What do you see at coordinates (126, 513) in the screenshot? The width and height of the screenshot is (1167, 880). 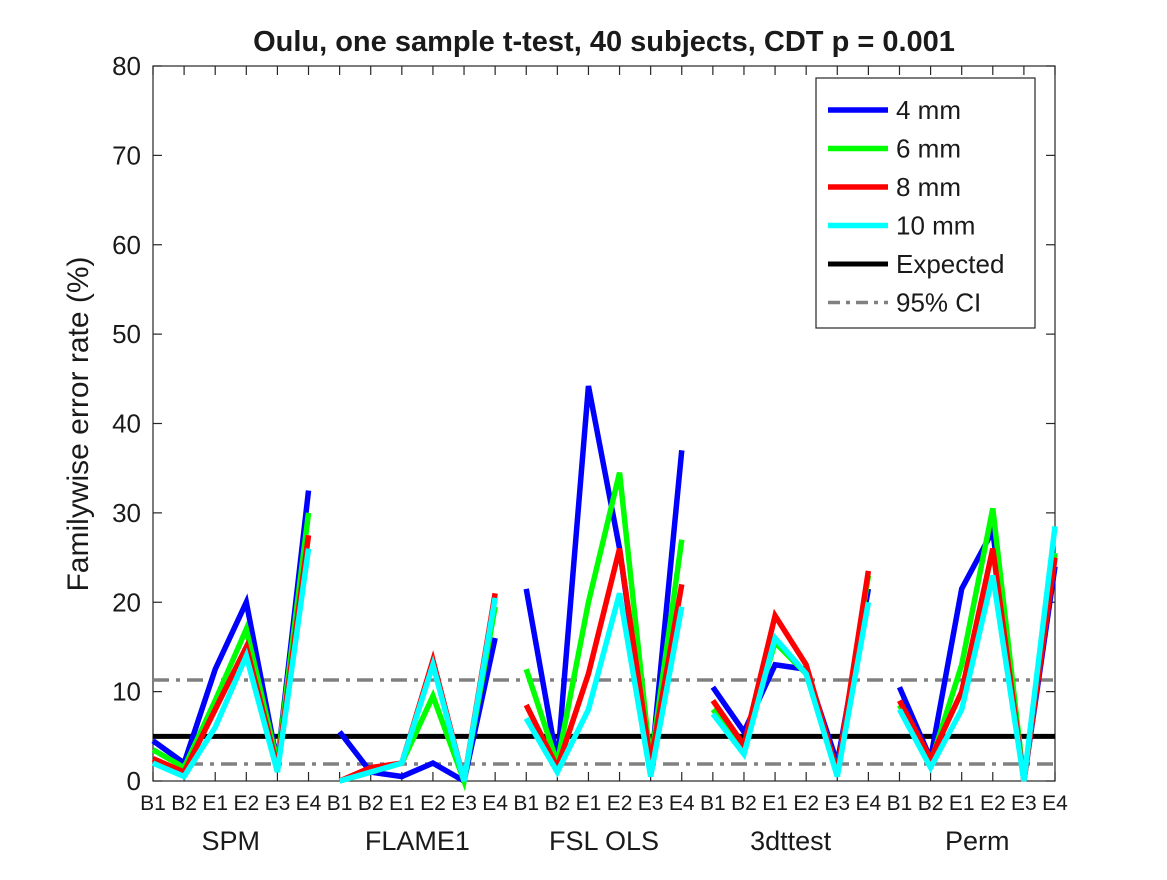 I see `y-tick-label: 30` at bounding box center [126, 513].